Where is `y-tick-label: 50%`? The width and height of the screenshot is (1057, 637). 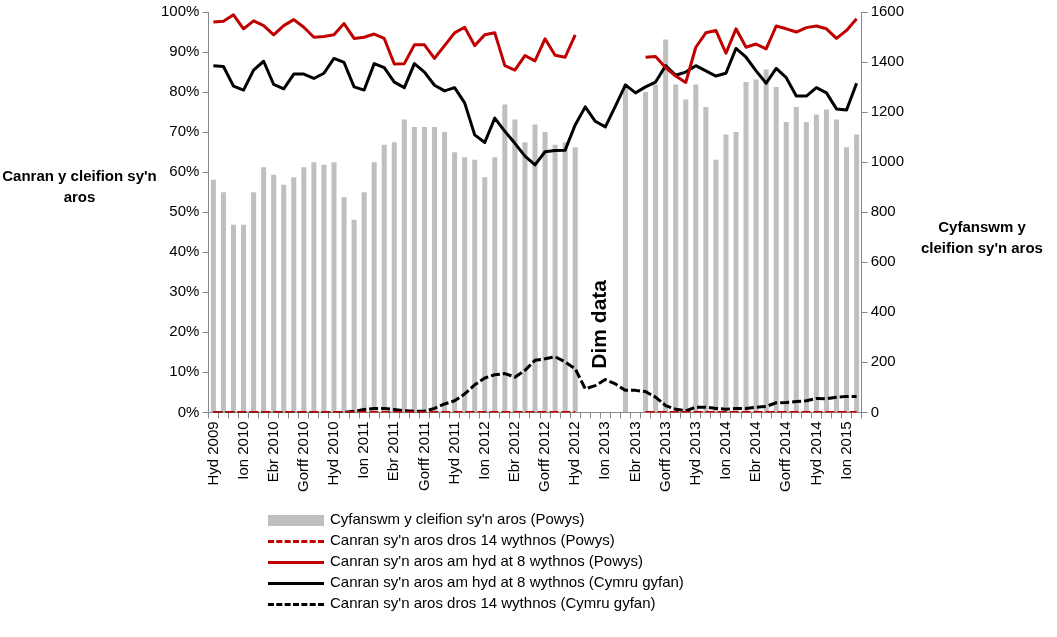
y-tick-label: 50% is located at coordinates (184, 211).